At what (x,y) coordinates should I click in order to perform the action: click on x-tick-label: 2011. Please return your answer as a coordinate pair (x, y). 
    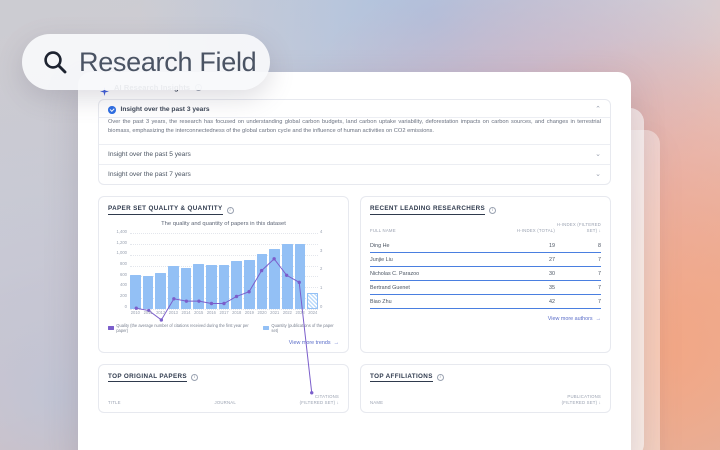
    Looking at the image, I should click on (148, 312).